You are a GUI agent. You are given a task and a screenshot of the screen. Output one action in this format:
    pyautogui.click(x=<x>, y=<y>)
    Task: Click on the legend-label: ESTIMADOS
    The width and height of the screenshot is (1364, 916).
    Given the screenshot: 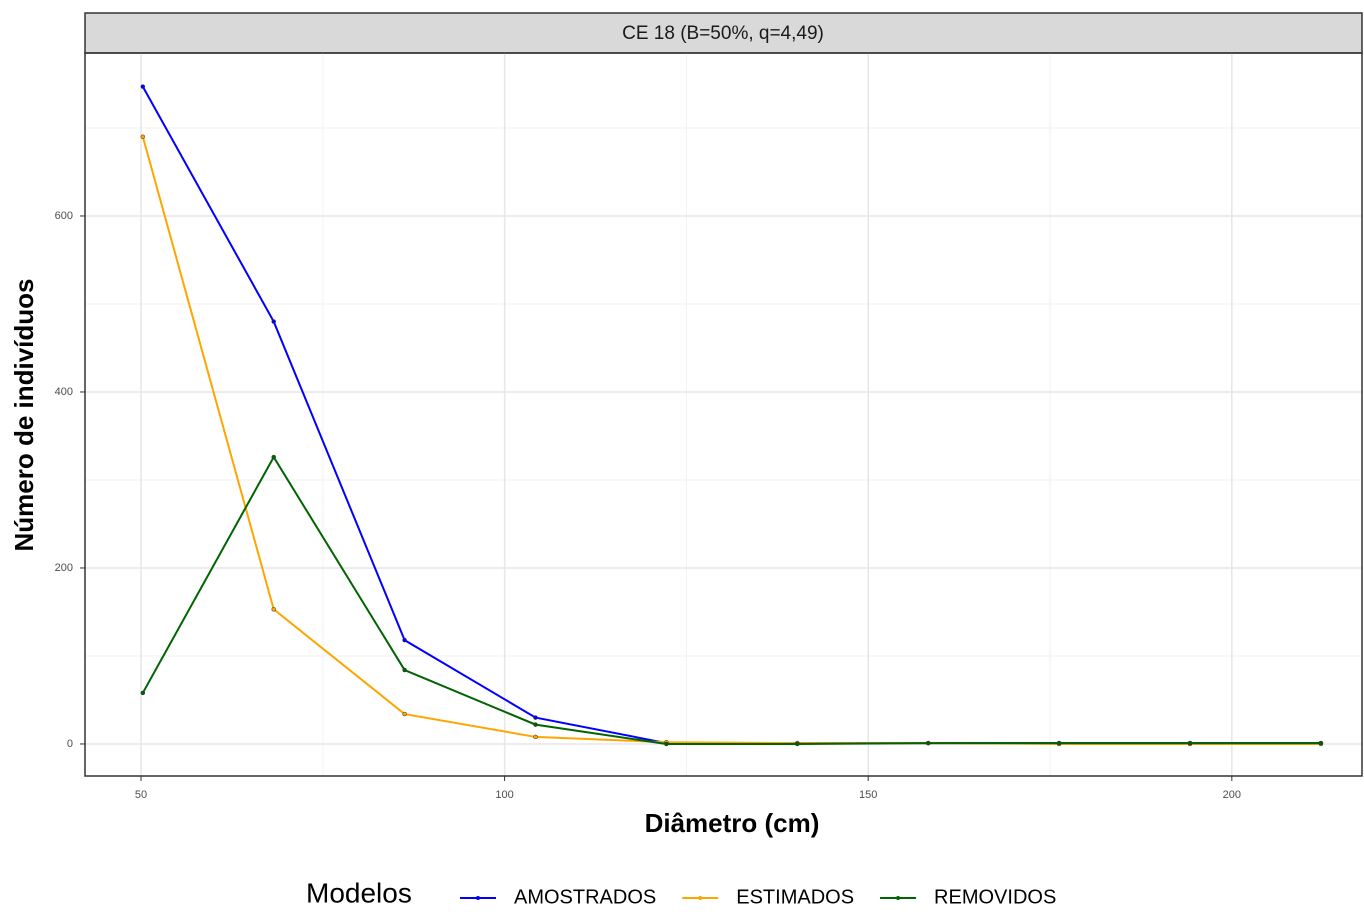 What is the action you would take?
    pyautogui.click(x=795, y=897)
    